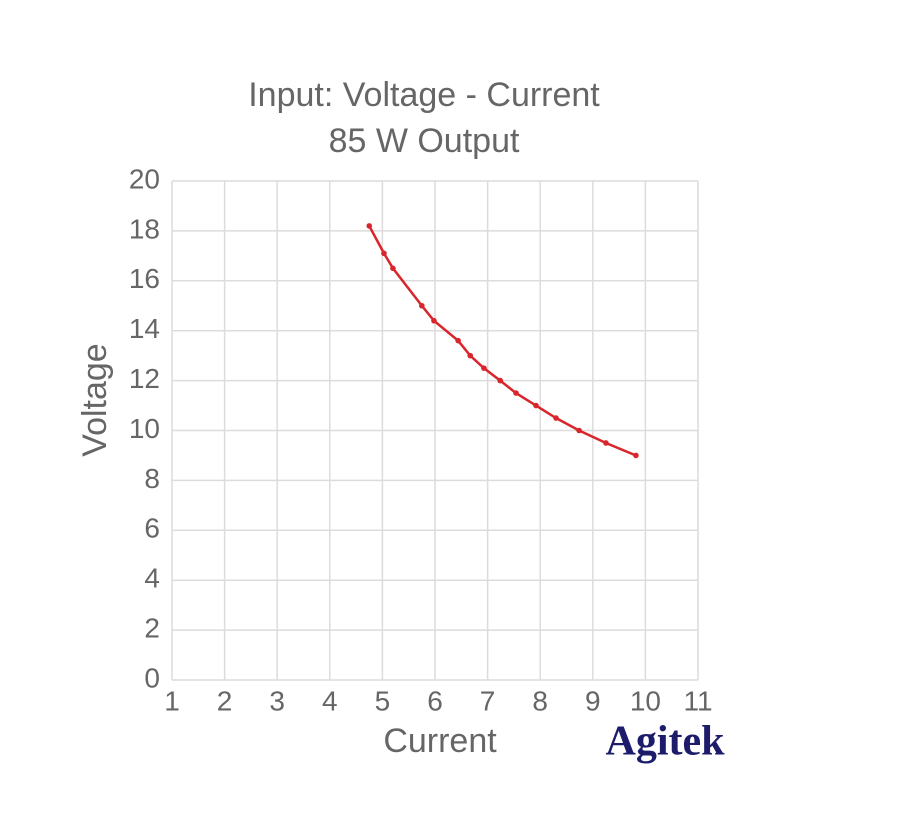 This screenshot has width=916, height=820. Describe the element at coordinates (152, 478) in the screenshot. I see `y-tick-label: 8` at that location.